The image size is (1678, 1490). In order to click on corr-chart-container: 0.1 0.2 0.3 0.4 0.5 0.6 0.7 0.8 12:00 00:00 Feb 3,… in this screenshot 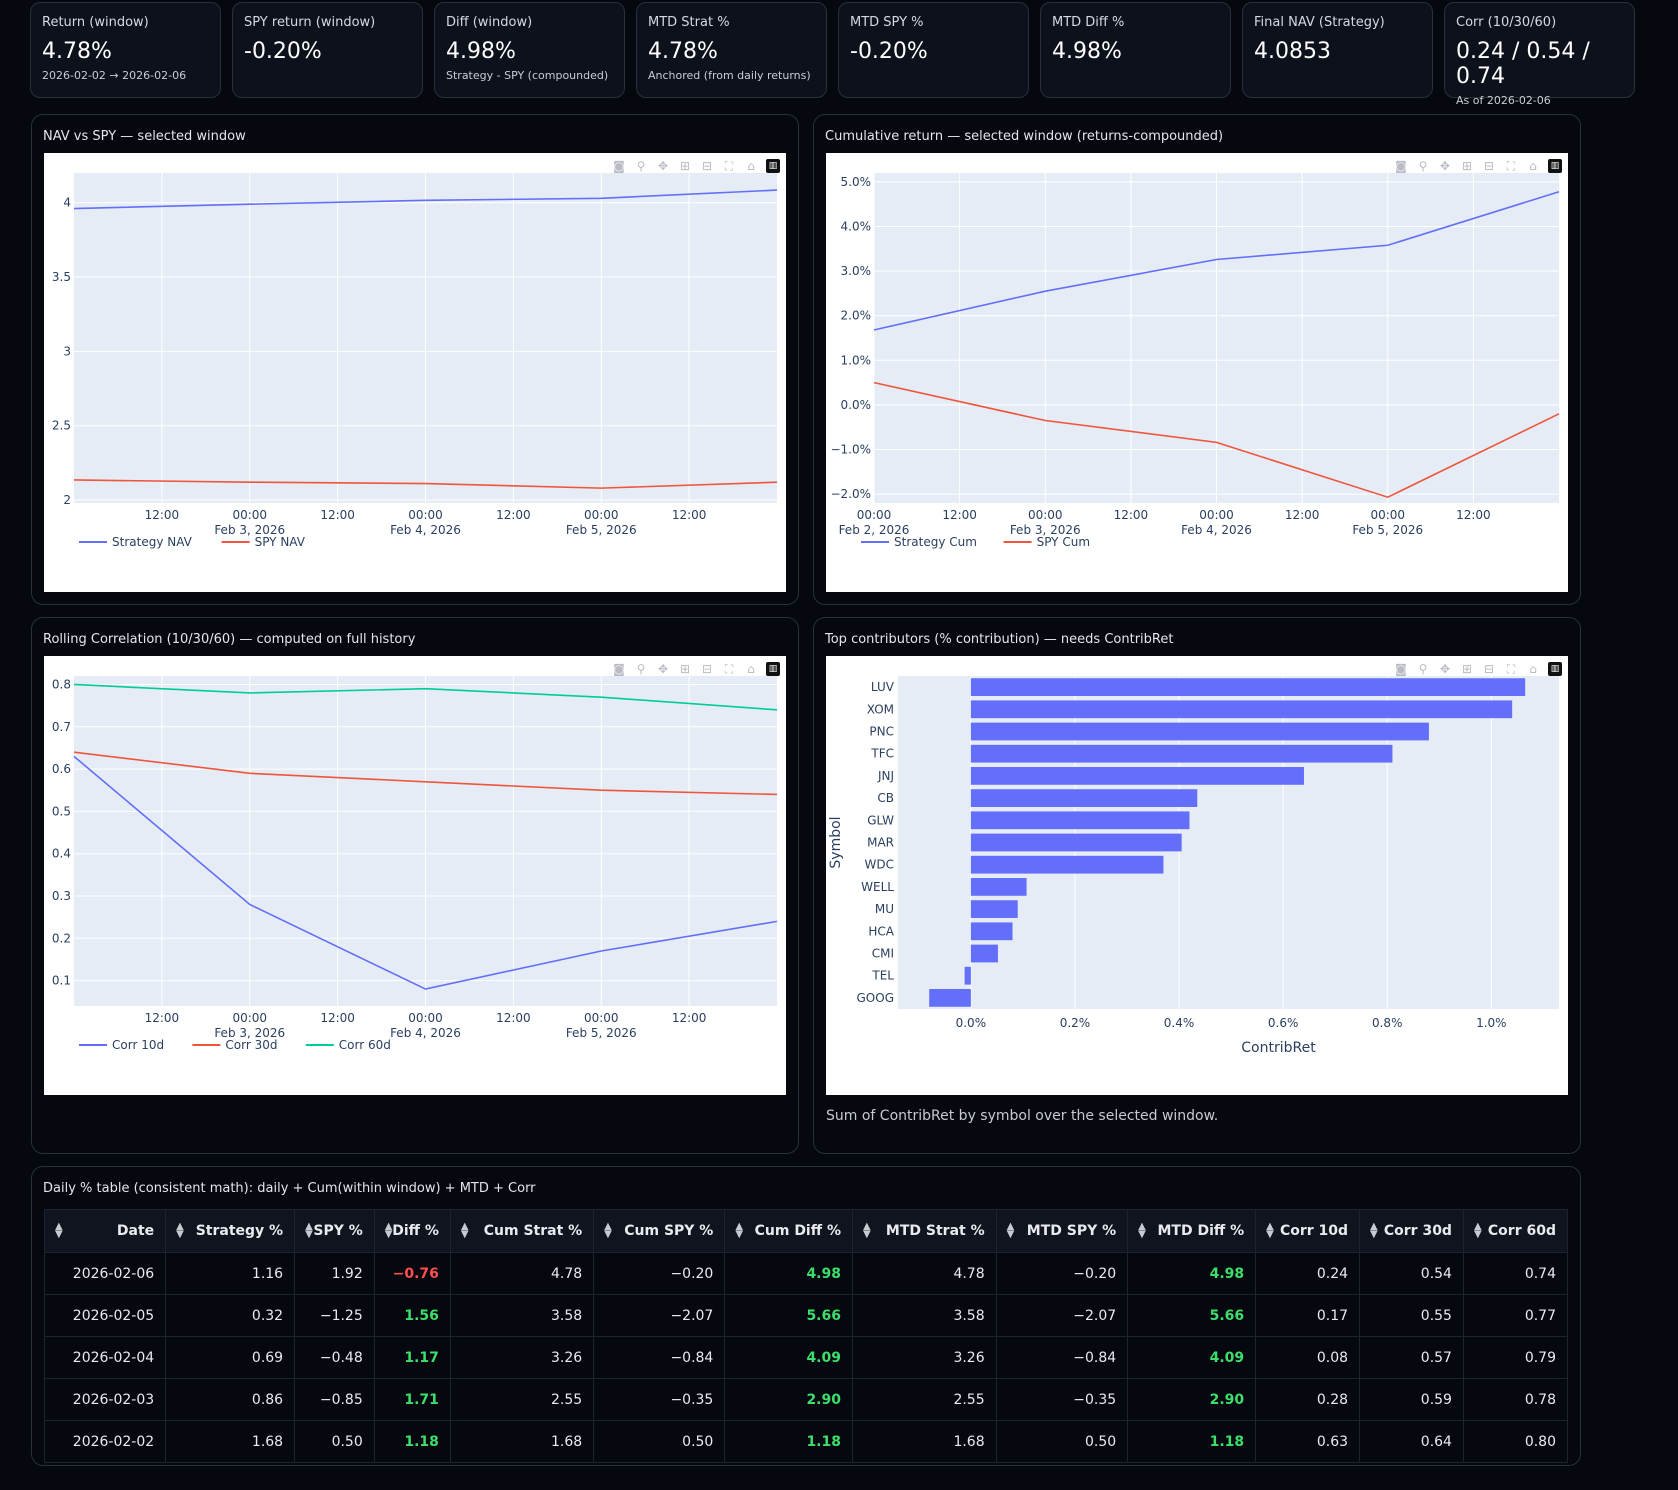, I will do `click(415, 875)`.